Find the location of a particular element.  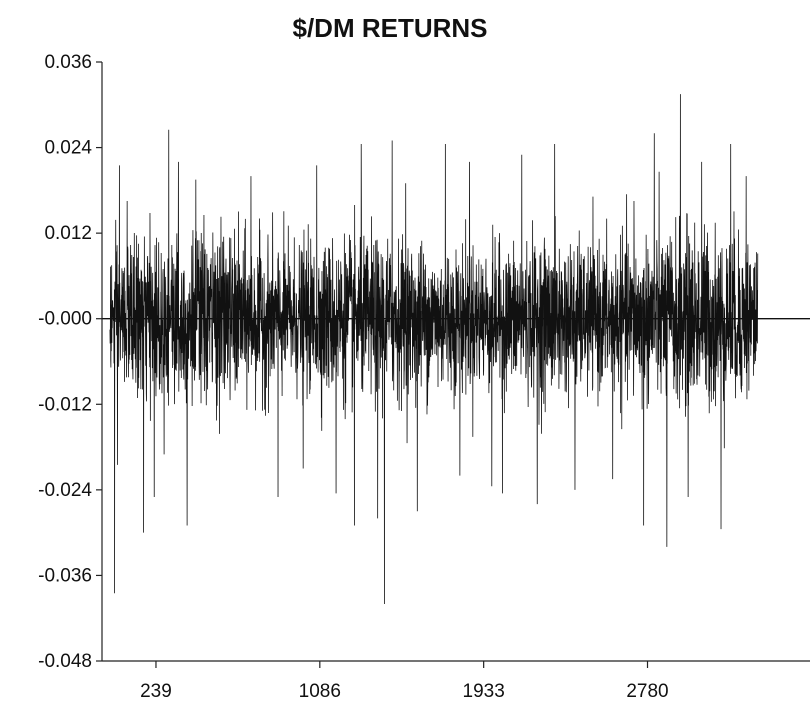

x-tick-label: 239 is located at coordinates (156, 691).